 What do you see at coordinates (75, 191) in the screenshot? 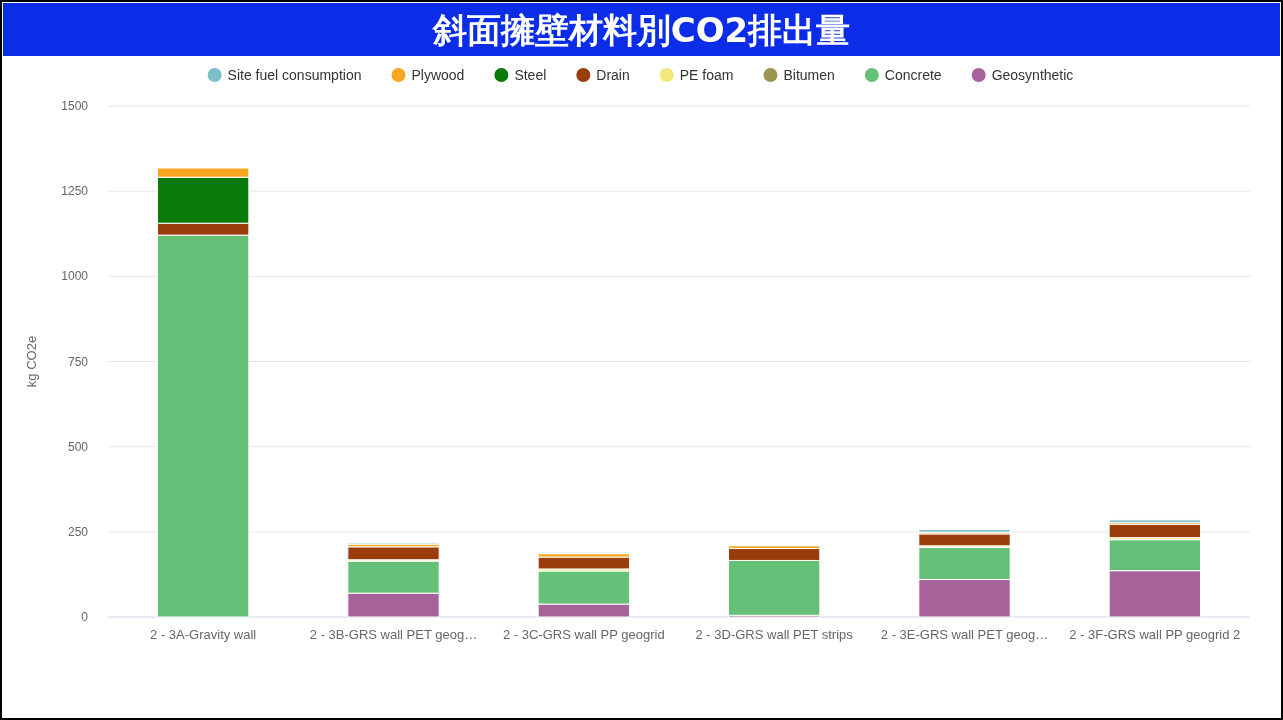
I see `y-tick-label: 1250` at bounding box center [75, 191].